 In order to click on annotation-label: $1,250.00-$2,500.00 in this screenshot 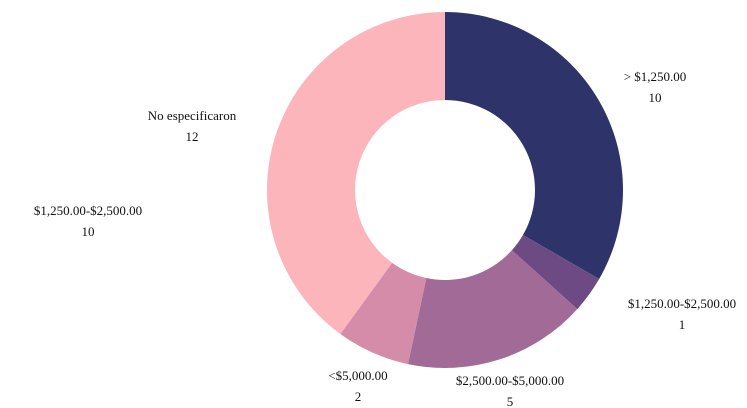, I will do `click(88, 210)`.